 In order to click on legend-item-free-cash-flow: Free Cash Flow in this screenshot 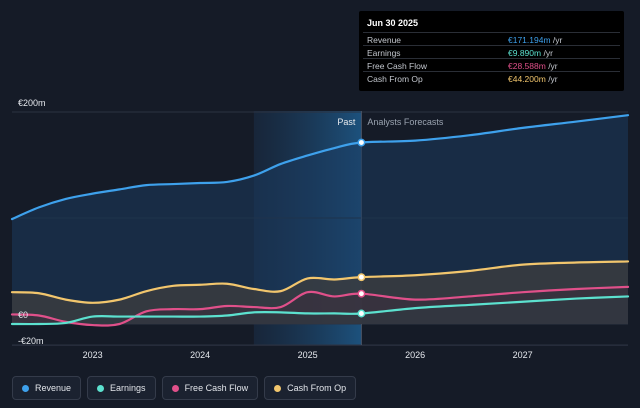, I will do `click(210, 388)`.